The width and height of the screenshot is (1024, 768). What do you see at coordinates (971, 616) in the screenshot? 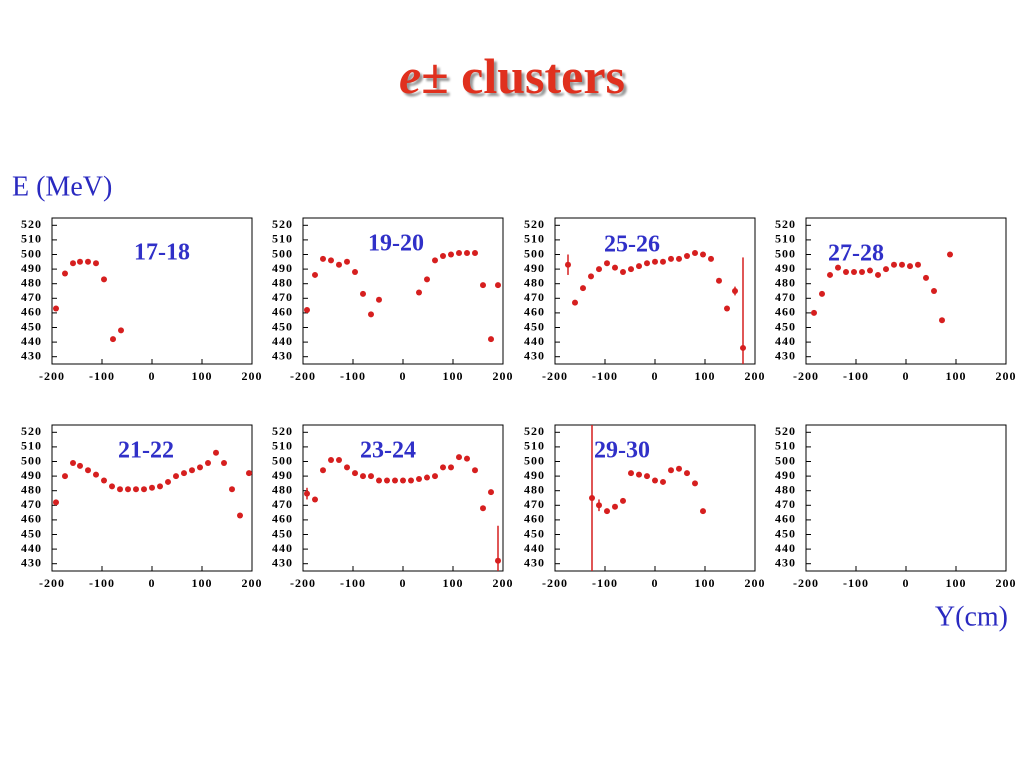
I see `x-axis-label: Y(cm)` at bounding box center [971, 616].